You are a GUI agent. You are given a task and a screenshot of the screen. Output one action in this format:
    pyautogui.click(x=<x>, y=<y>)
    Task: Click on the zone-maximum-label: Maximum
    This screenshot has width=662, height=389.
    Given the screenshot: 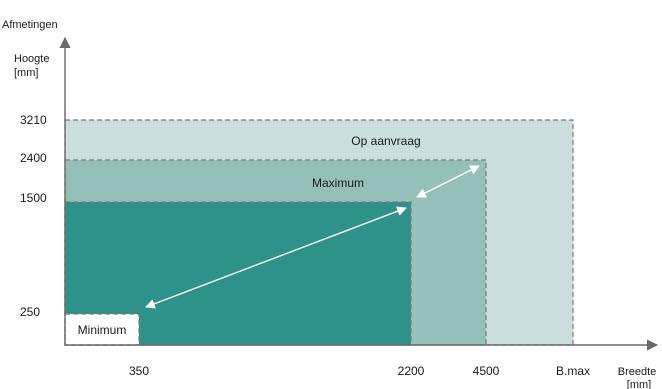 What is the action you would take?
    pyautogui.click(x=338, y=183)
    